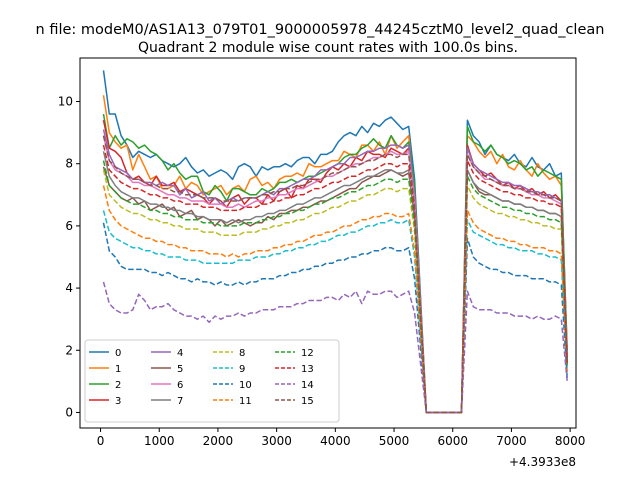  Describe the element at coordinates (118, 401) in the screenshot. I see `legend-label: 3` at that location.